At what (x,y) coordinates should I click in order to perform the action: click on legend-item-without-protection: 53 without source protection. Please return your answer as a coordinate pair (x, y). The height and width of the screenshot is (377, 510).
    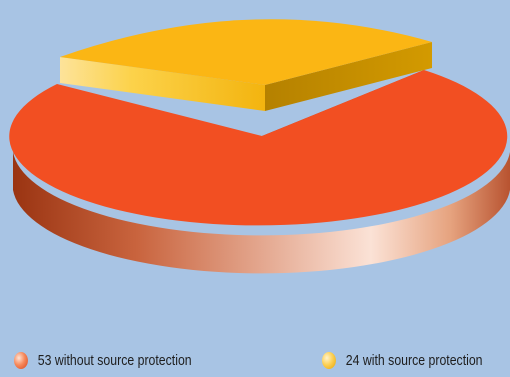
    Looking at the image, I should click on (103, 360).